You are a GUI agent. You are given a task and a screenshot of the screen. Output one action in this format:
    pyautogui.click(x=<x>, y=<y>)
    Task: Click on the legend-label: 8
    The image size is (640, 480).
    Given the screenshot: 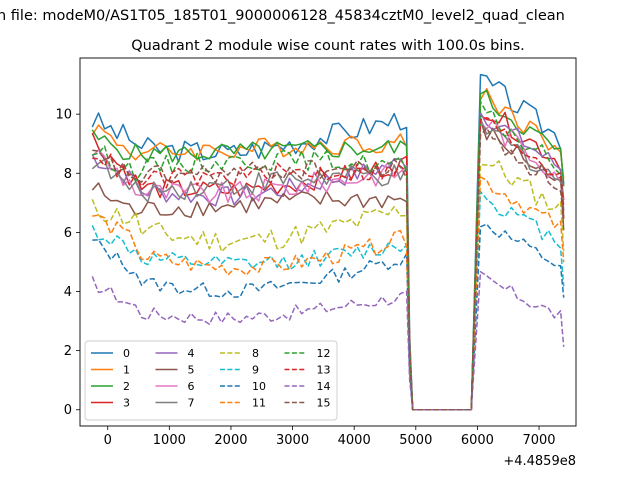 What is the action you would take?
    pyautogui.click(x=255, y=353)
    